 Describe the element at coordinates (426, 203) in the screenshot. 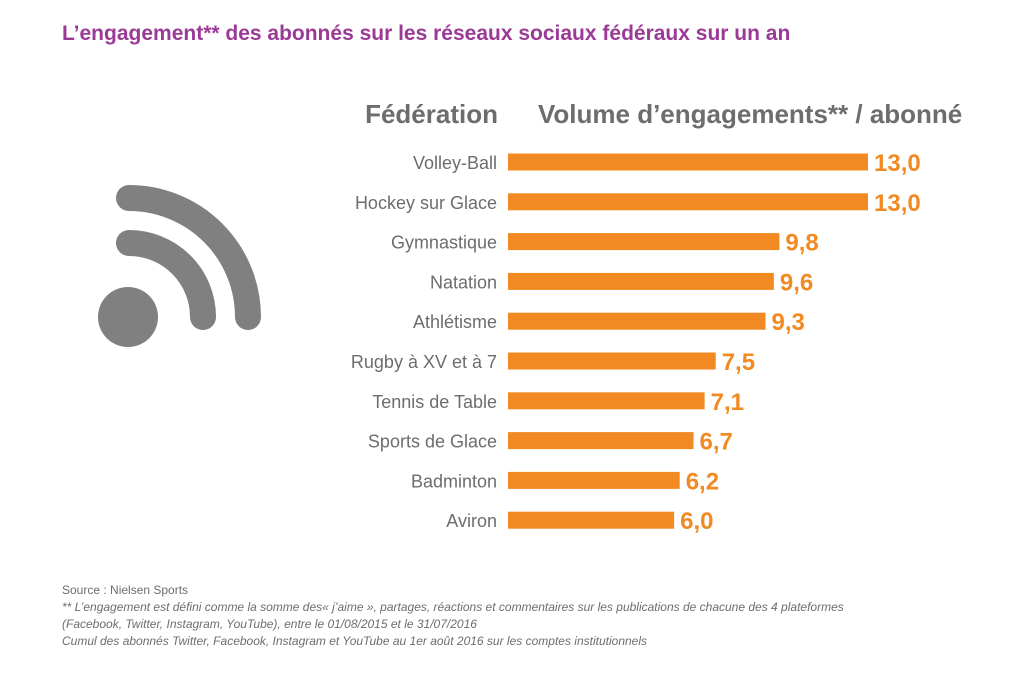

I see `category-label: Hockey sur Glace` at that location.